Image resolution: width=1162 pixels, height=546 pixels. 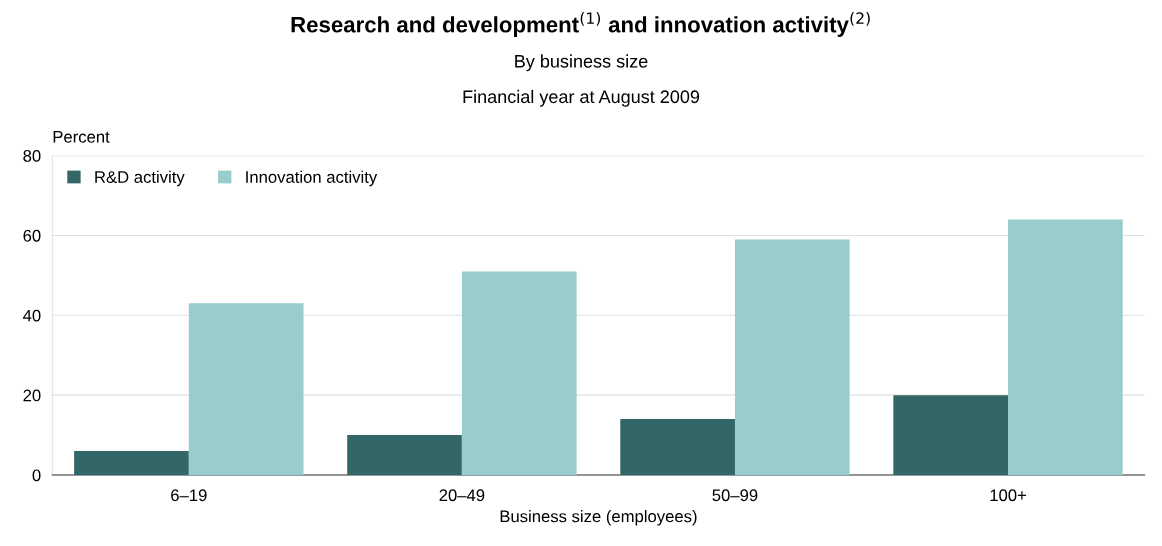 I want to click on x-tick-label: 100+, so click(x=1008, y=495).